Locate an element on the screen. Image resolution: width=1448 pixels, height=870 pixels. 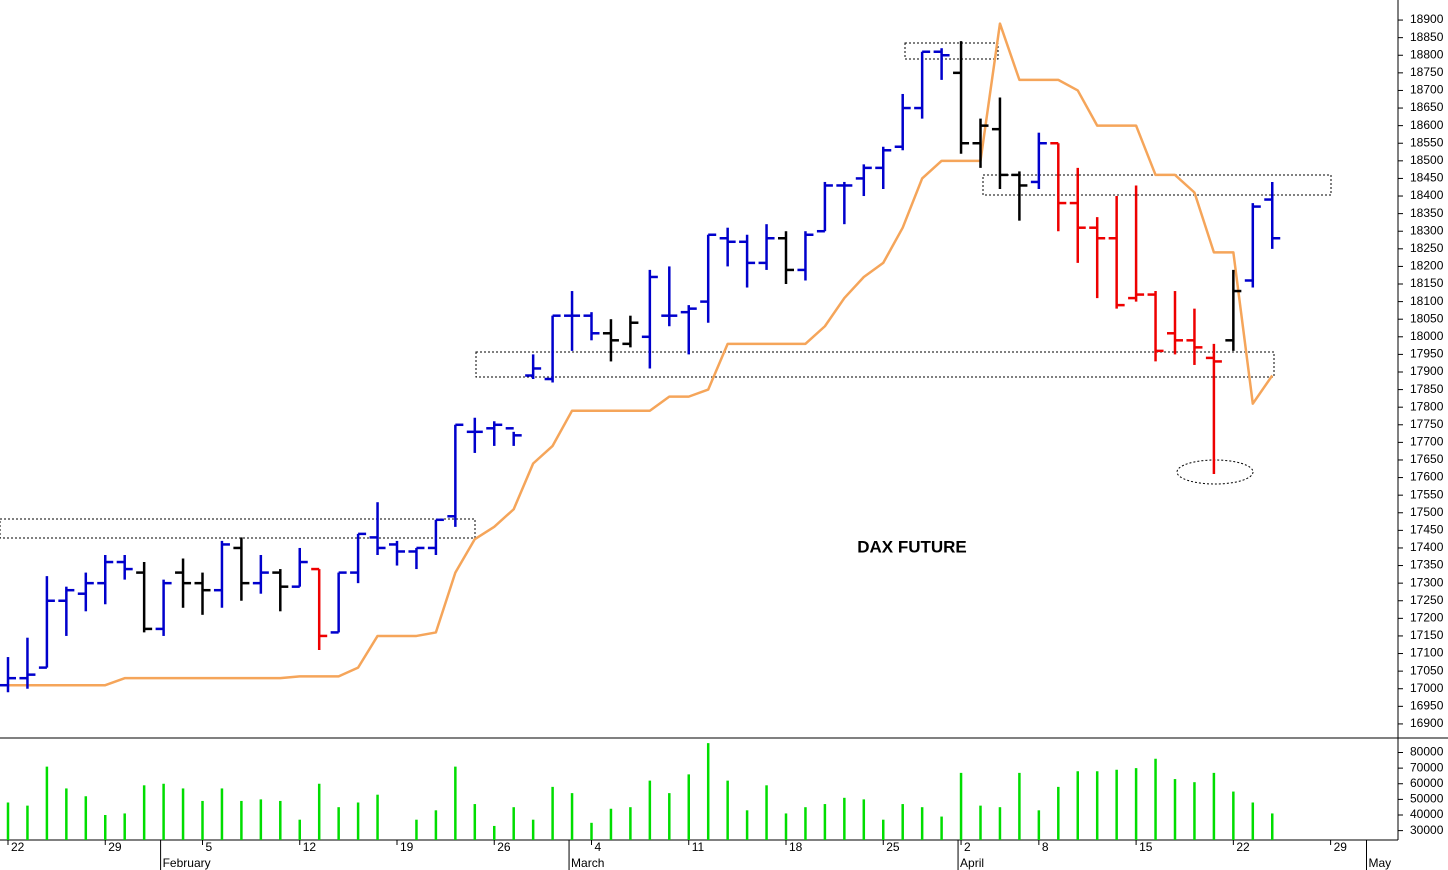
y-tick-label: 18800 is located at coordinates (1427, 54).